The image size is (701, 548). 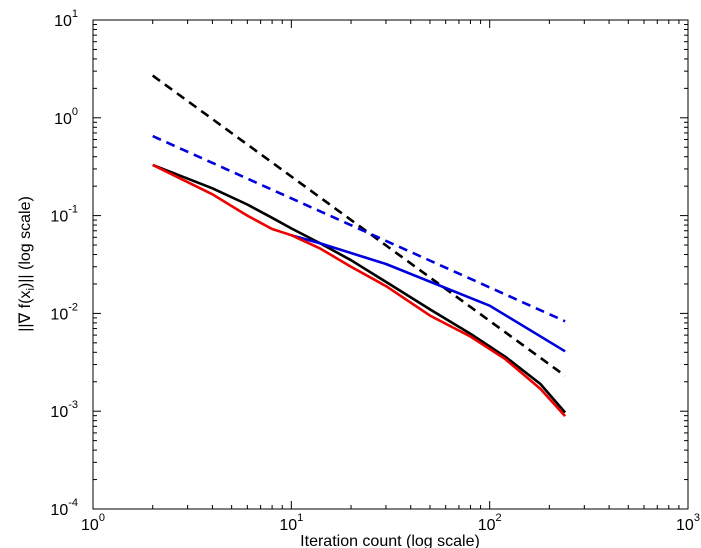 I want to click on y-tick-label: 10⁻², so click(x=64, y=312).